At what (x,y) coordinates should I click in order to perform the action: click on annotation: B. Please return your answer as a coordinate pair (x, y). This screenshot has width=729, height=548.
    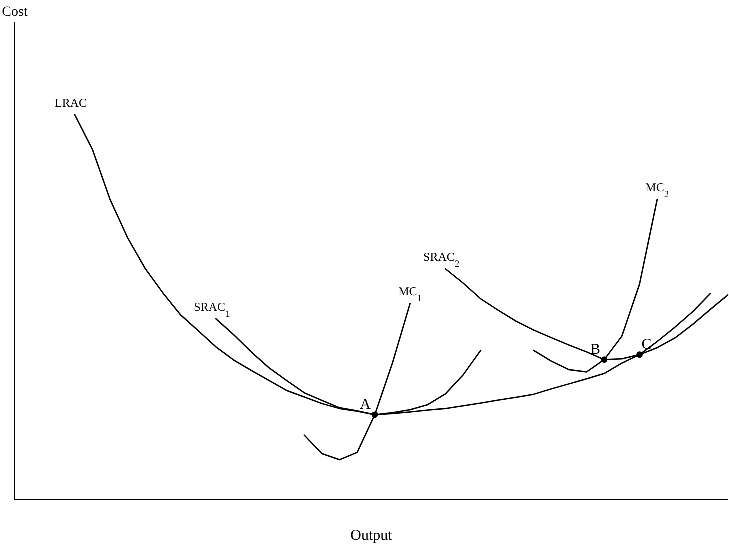
    Looking at the image, I should click on (595, 350).